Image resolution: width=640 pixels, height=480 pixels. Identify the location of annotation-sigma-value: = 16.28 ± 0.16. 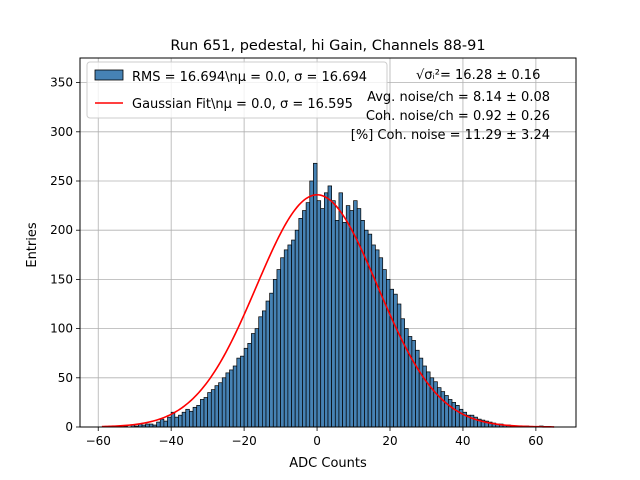
(490, 75).